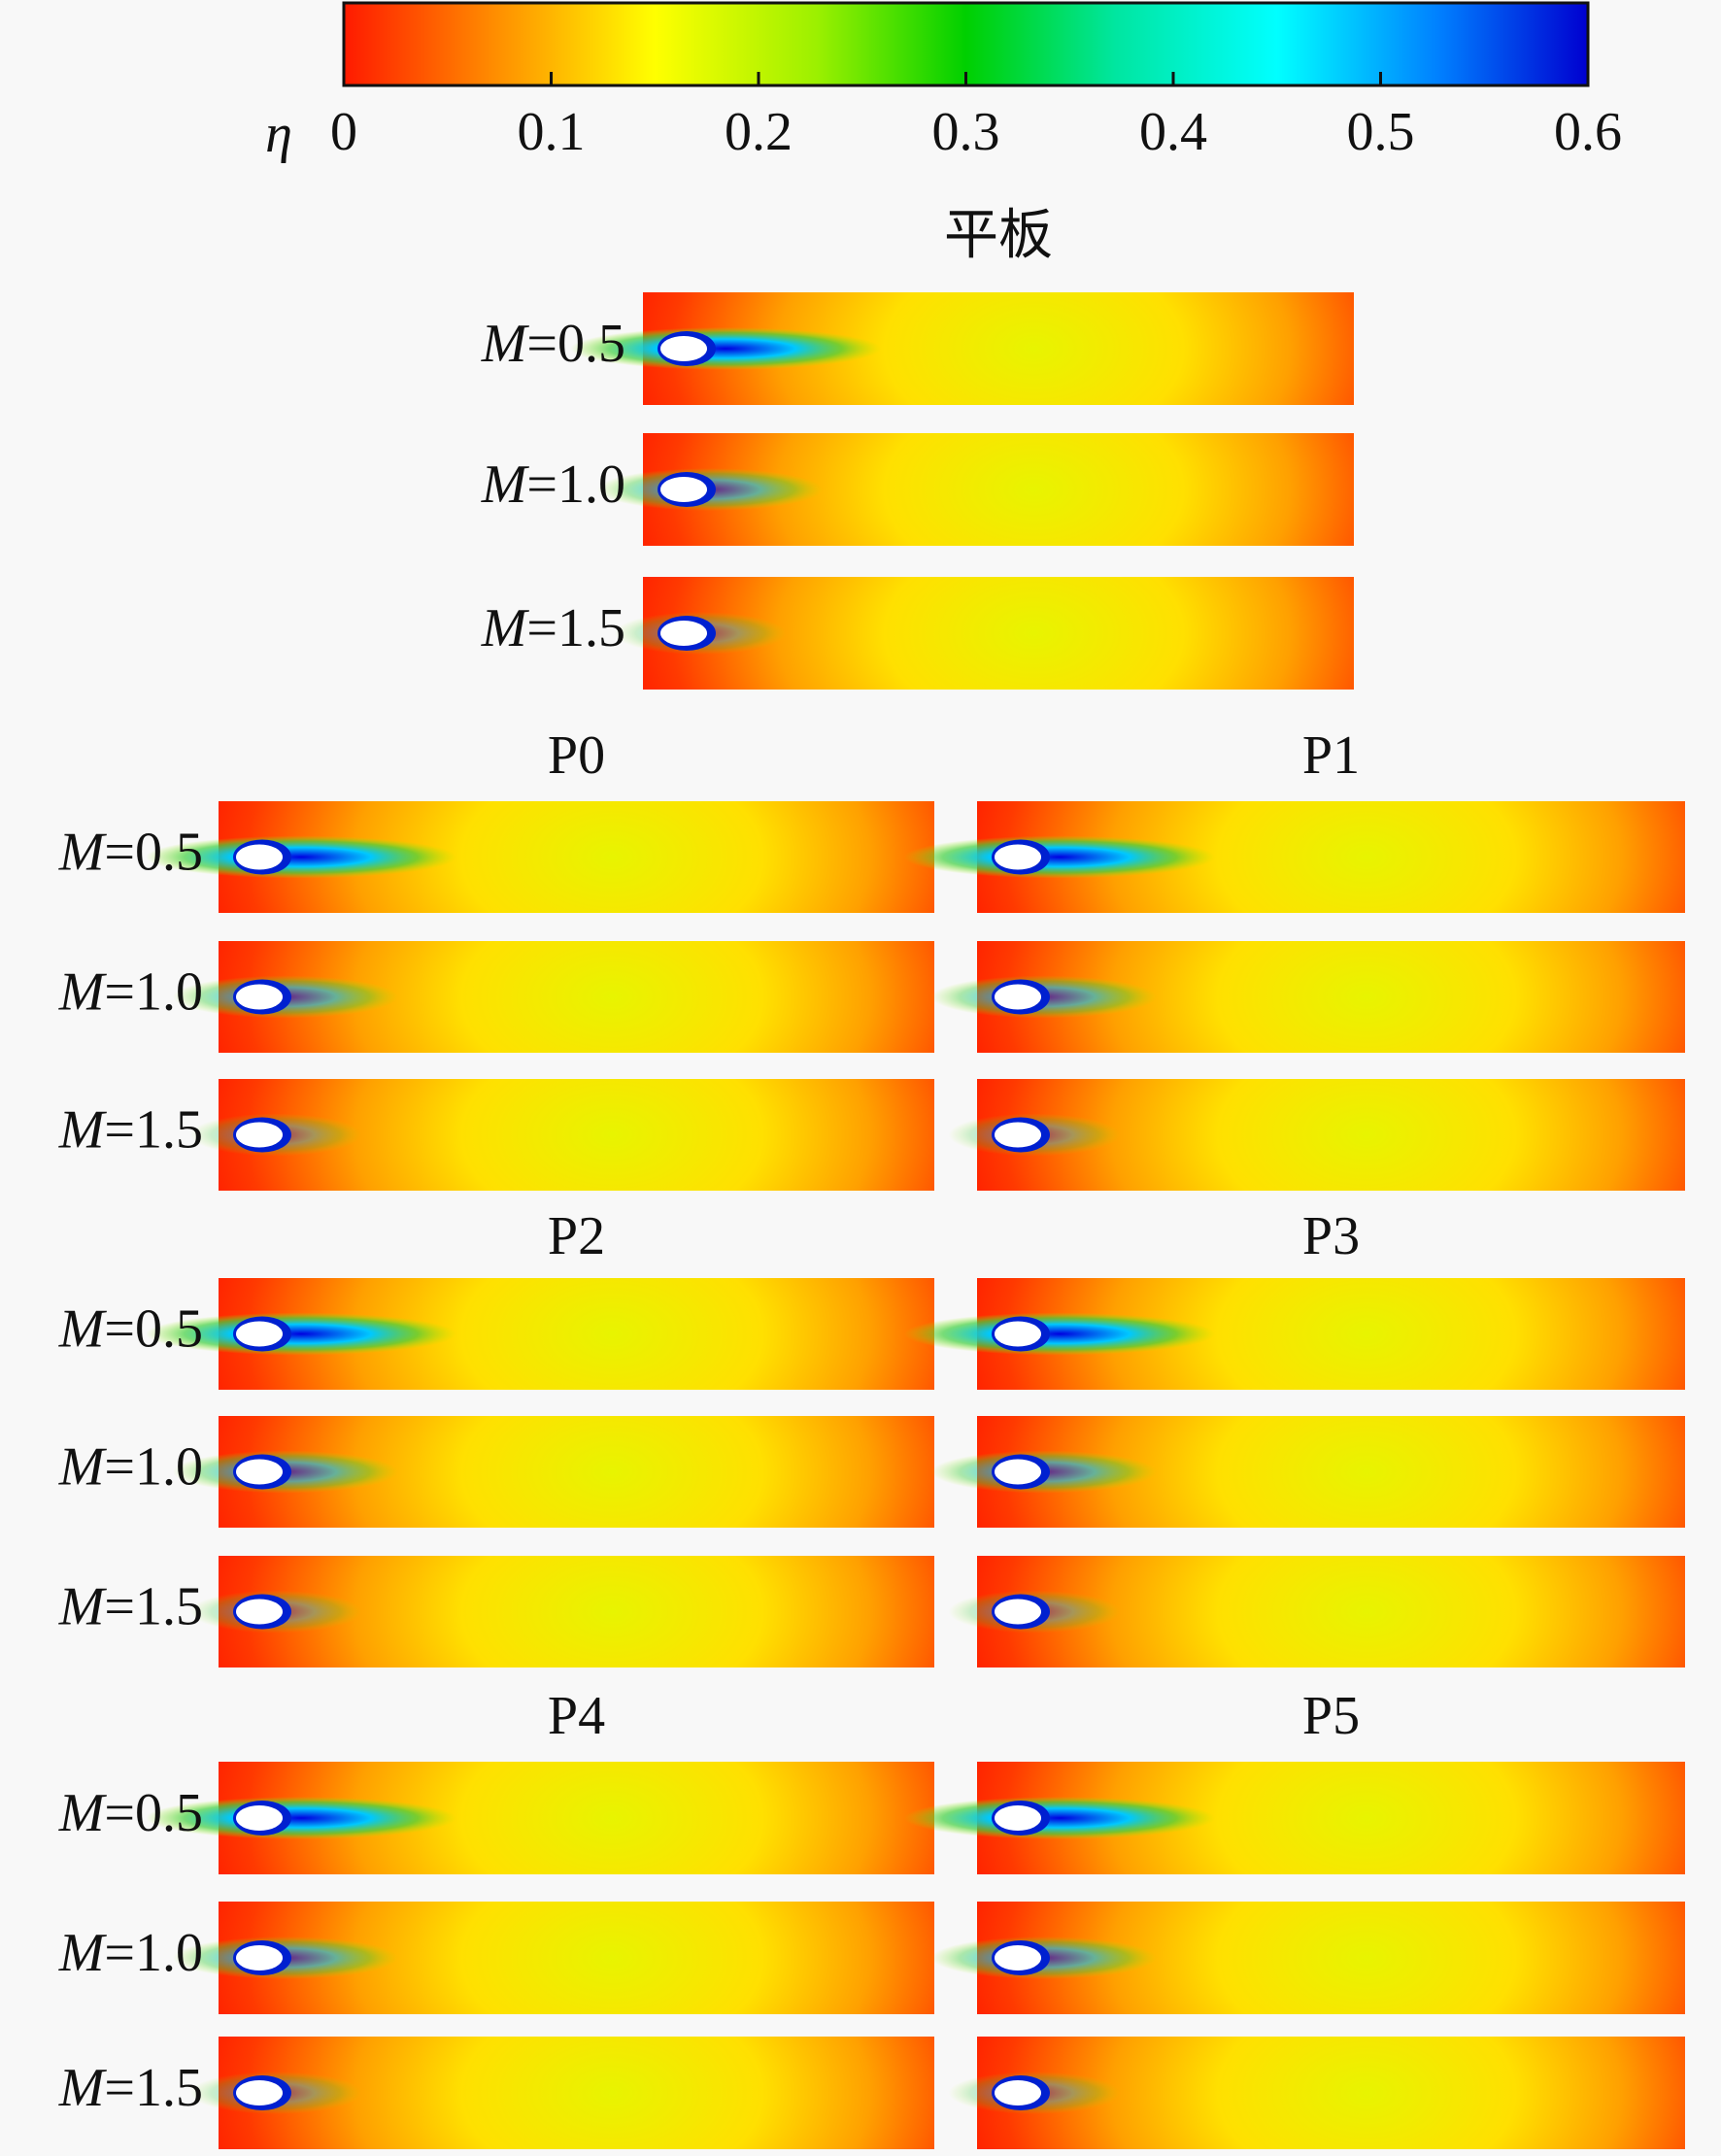 The image size is (1721, 2156). What do you see at coordinates (344, 132) in the screenshot?
I see `colorbar-tick-label: 0` at bounding box center [344, 132].